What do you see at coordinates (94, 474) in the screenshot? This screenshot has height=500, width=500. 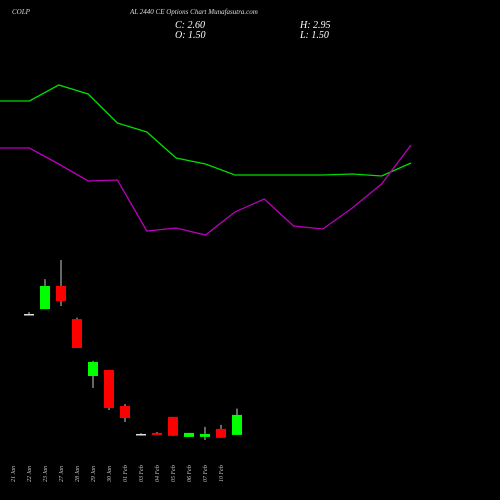 I see `x-tick-label: 29 Jan` at bounding box center [94, 474].